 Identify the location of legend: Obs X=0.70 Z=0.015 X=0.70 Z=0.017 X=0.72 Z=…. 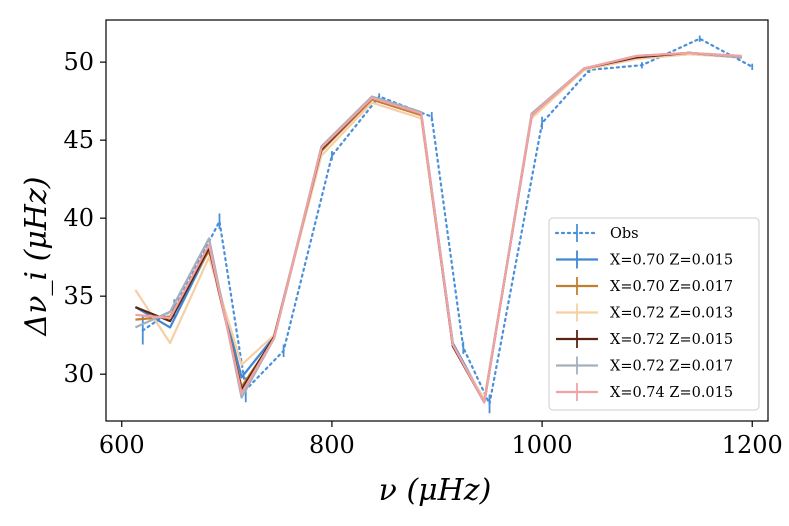
(654, 314).